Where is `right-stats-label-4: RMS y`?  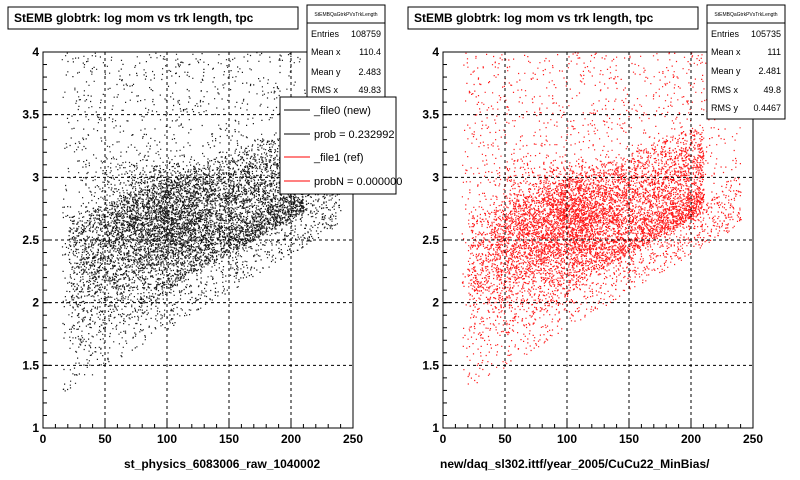
right-stats-label-4: RMS y is located at coordinates (725, 108).